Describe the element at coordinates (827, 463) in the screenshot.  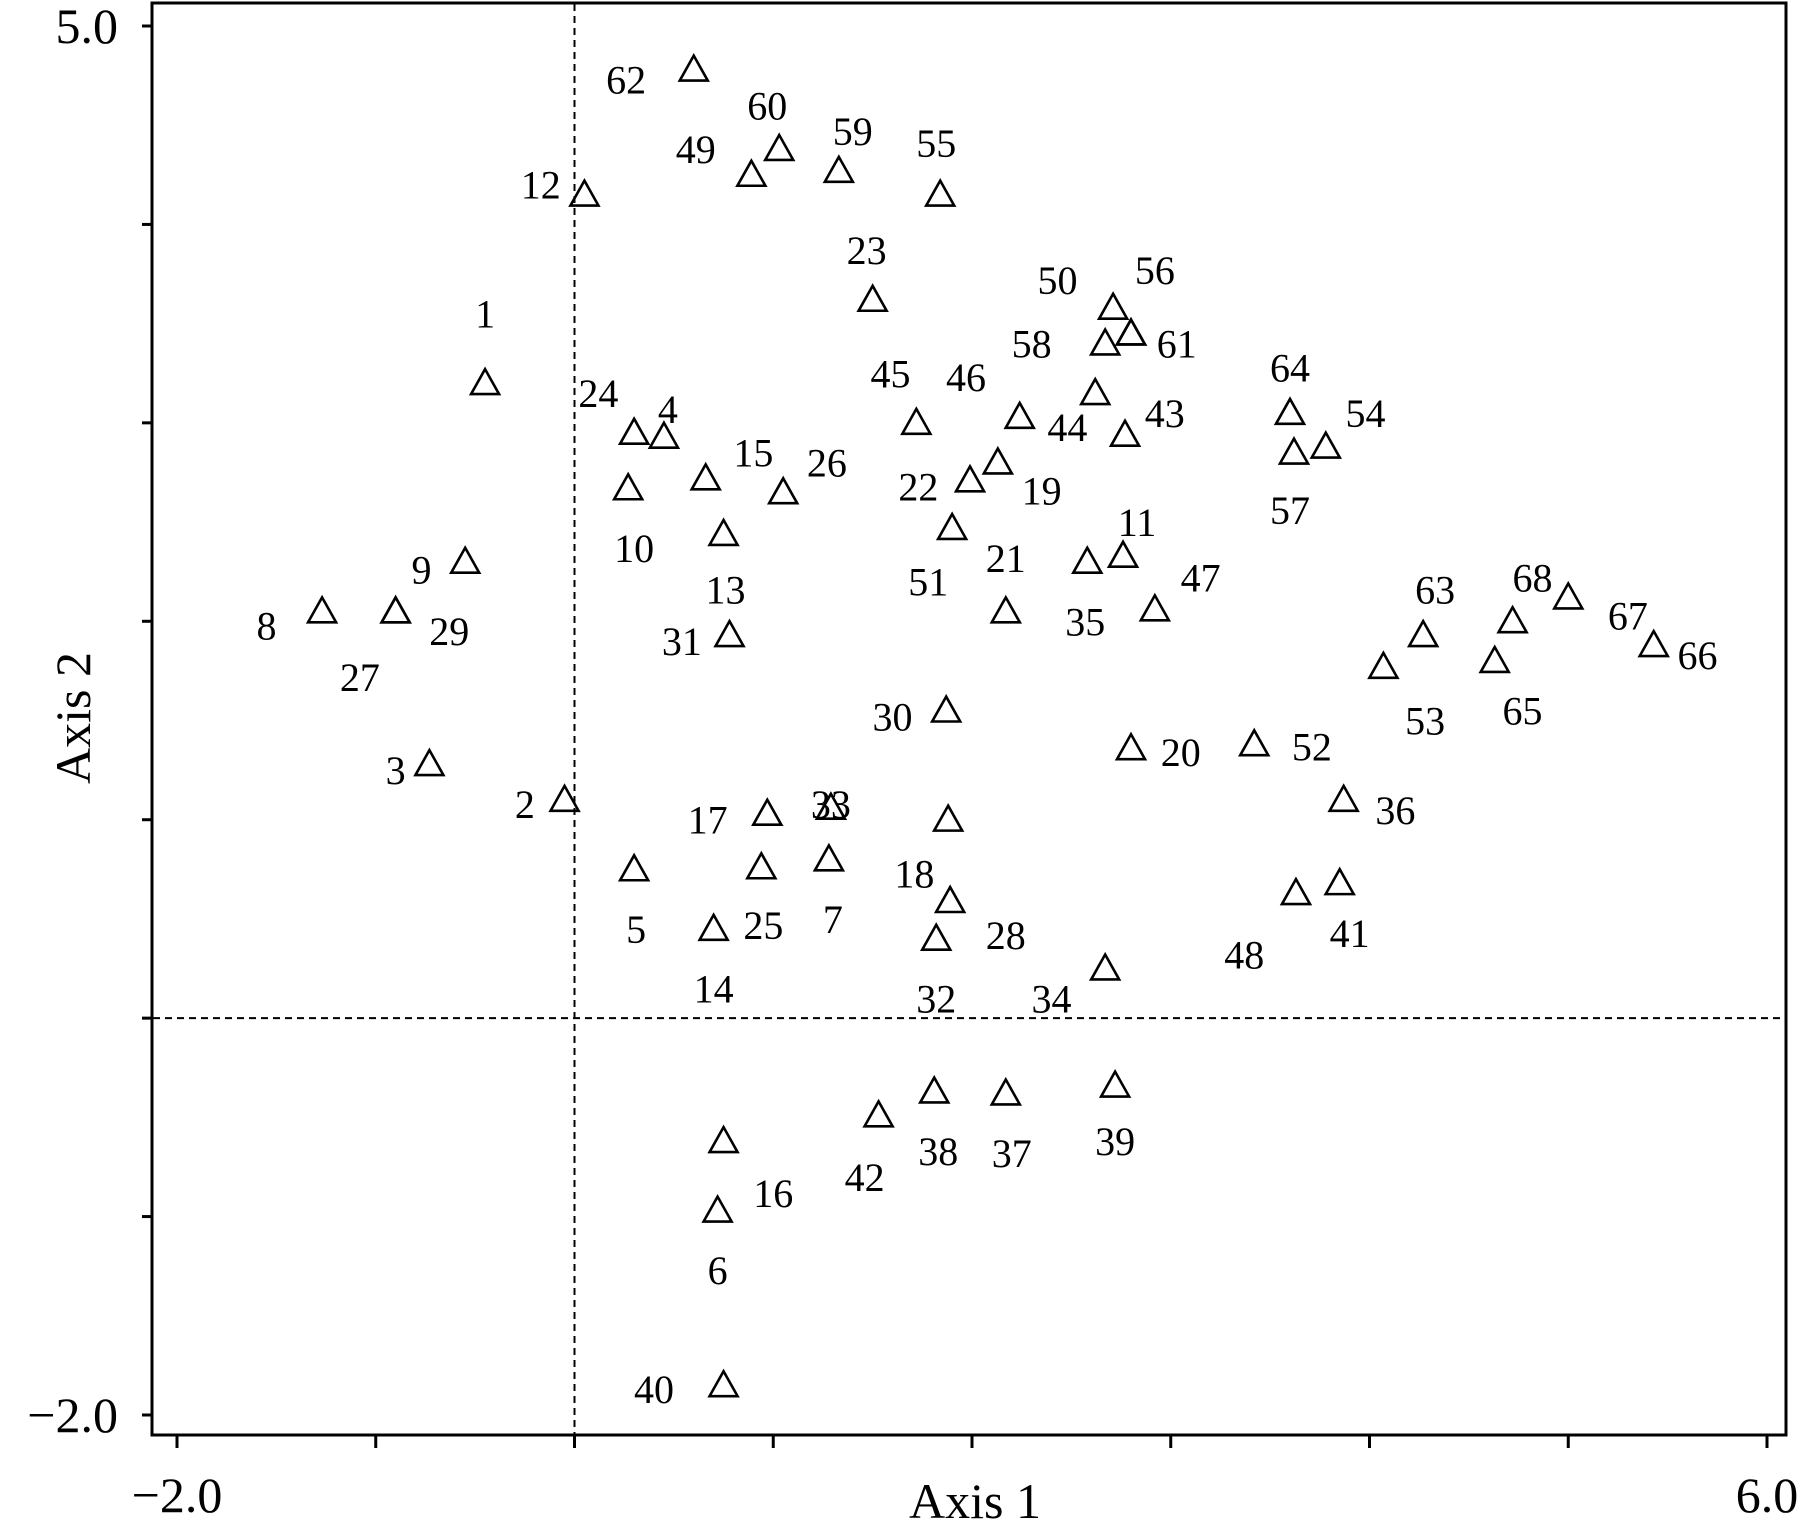
I see `data-point-label: 26` at that location.